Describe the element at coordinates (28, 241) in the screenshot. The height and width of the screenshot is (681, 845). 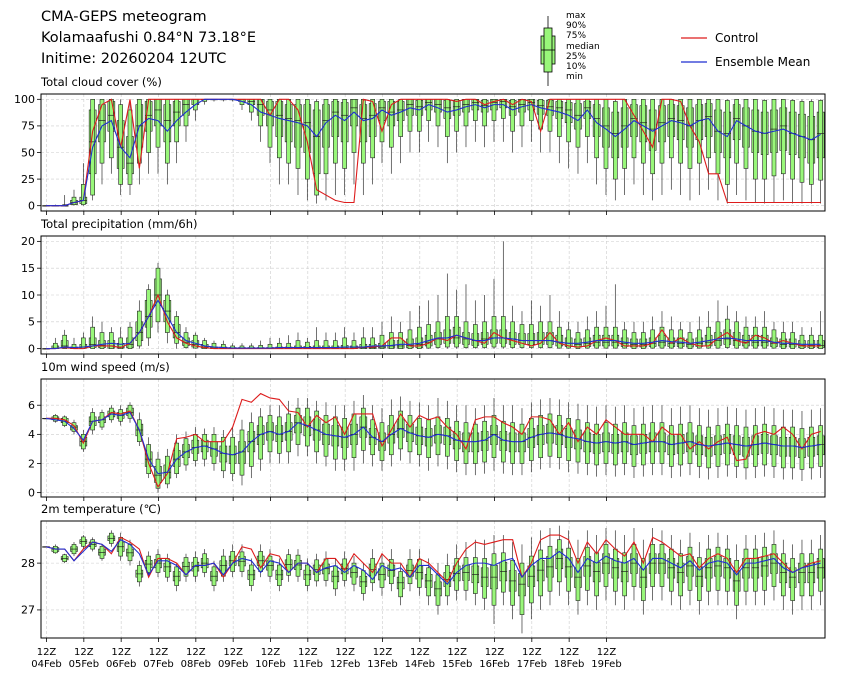
I see `ytick-label: 20` at that location.